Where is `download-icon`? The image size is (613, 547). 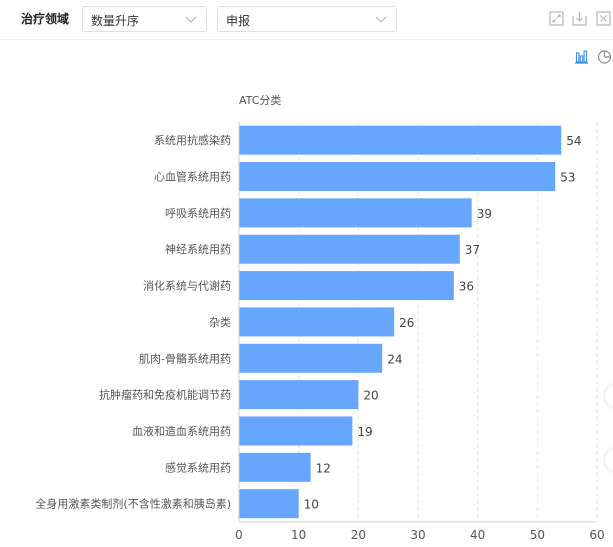
download-icon is located at coordinates (579, 18).